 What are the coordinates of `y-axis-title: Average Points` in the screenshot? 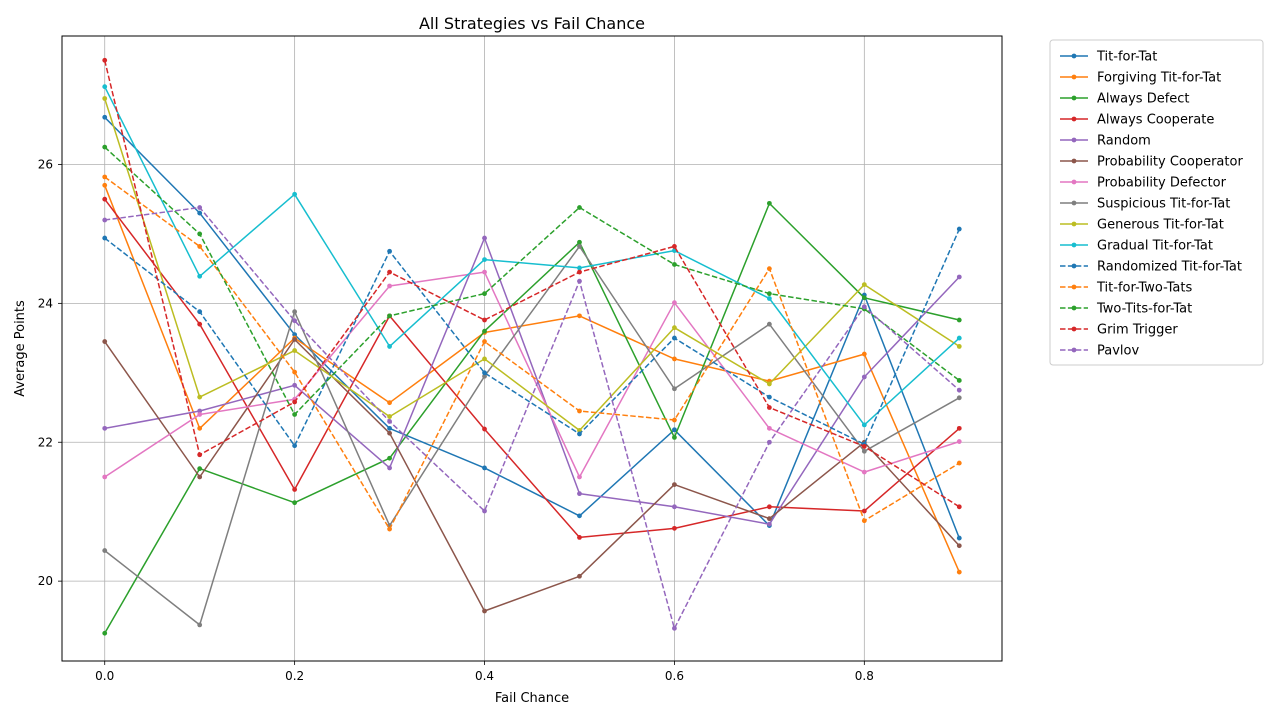 It's located at (20, 348).